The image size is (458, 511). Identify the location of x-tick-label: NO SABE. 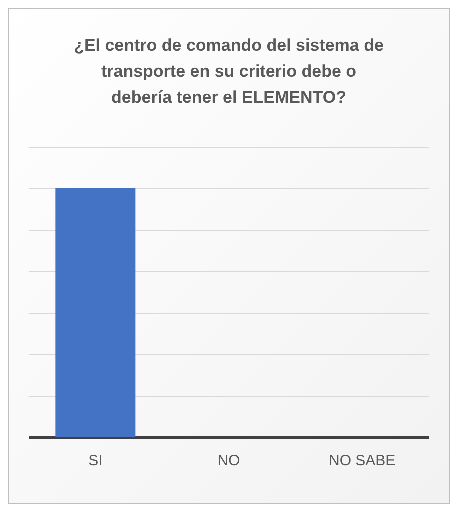
(362, 461).